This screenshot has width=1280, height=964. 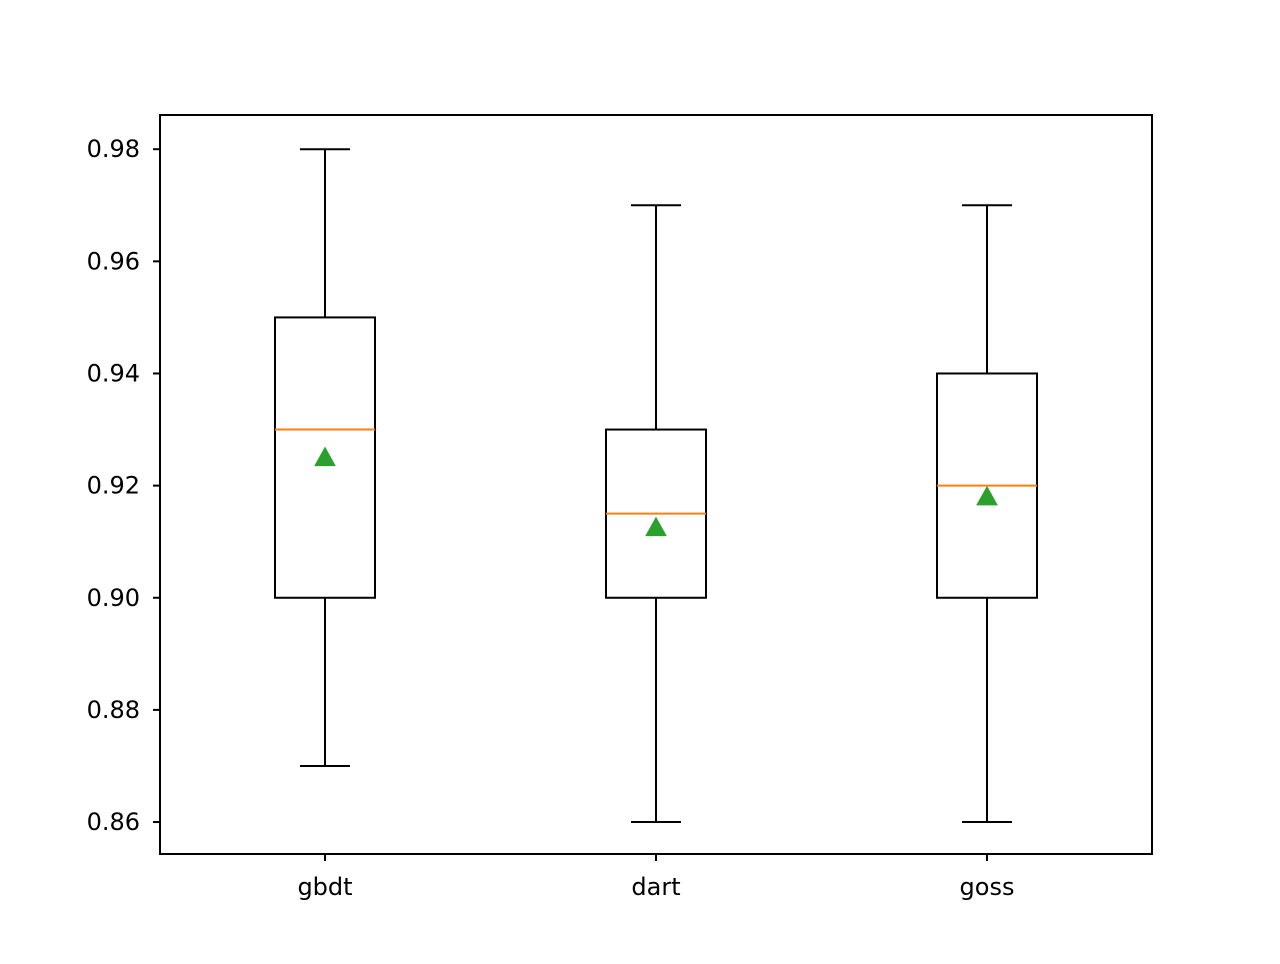 I want to click on y-tick-label: 0.94, so click(x=113, y=373).